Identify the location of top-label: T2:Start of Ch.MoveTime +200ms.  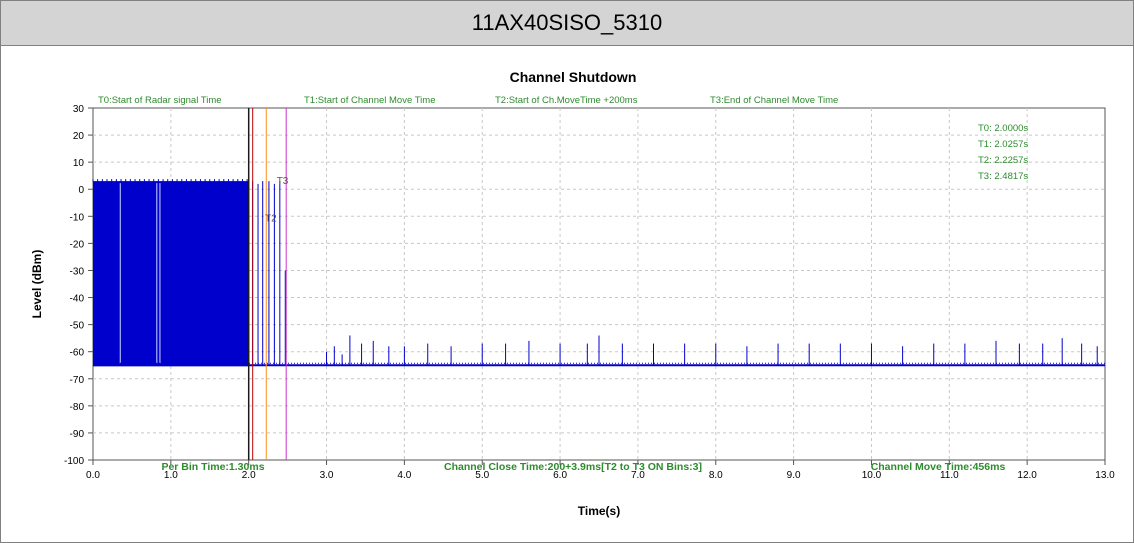
(566, 100).